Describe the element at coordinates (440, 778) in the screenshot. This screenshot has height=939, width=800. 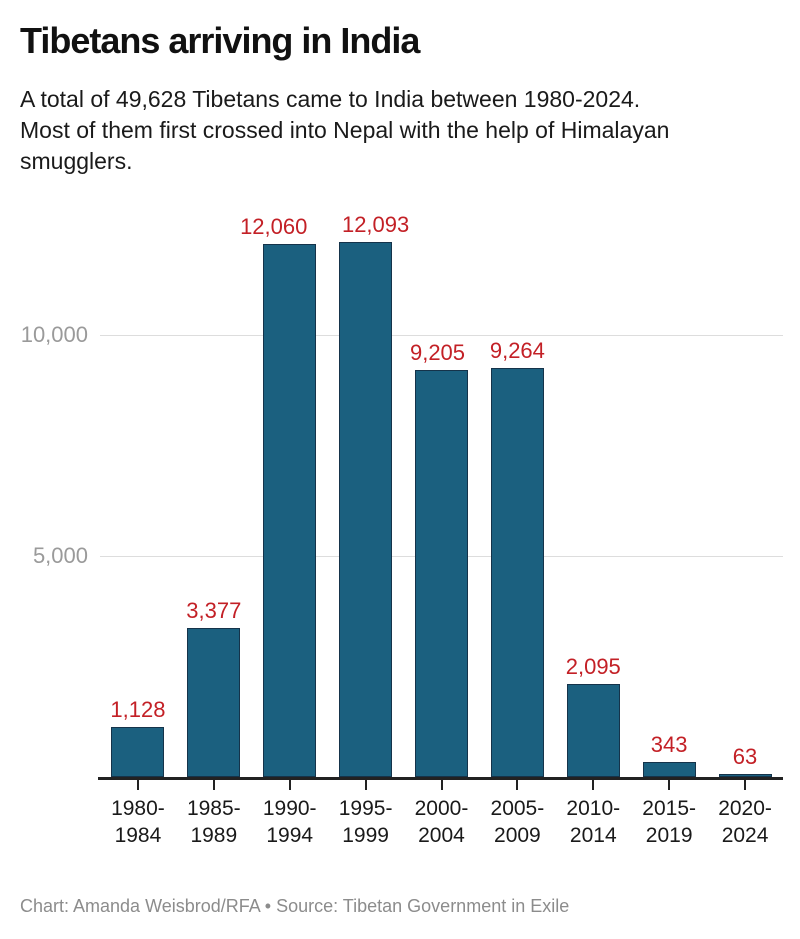
I see `x-axis-line` at that location.